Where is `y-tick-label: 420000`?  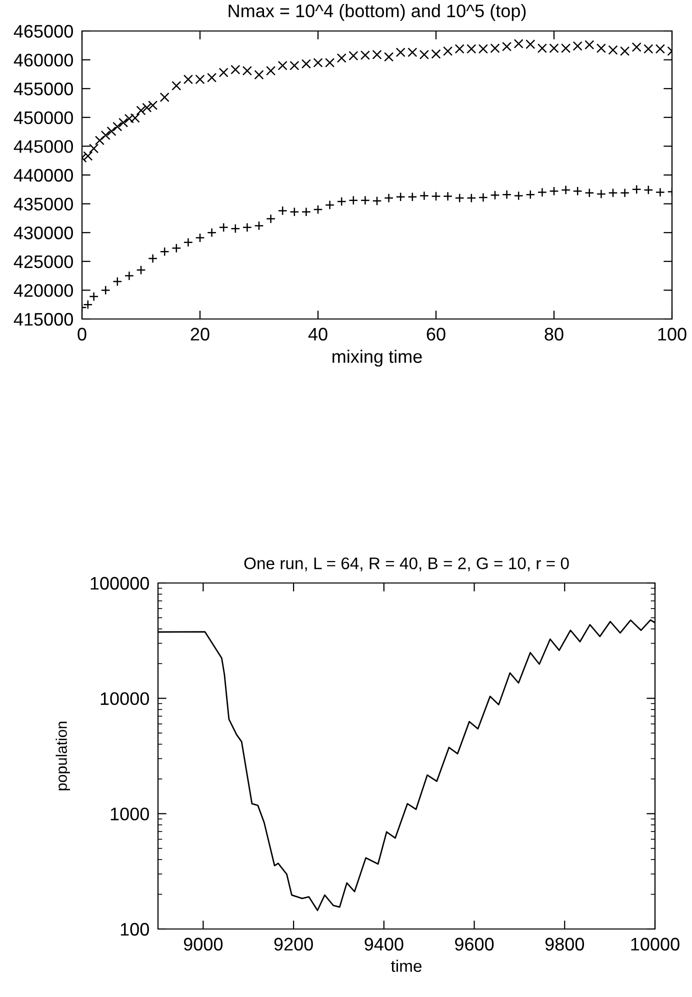 y-tick-label: 420000 is located at coordinates (43, 290).